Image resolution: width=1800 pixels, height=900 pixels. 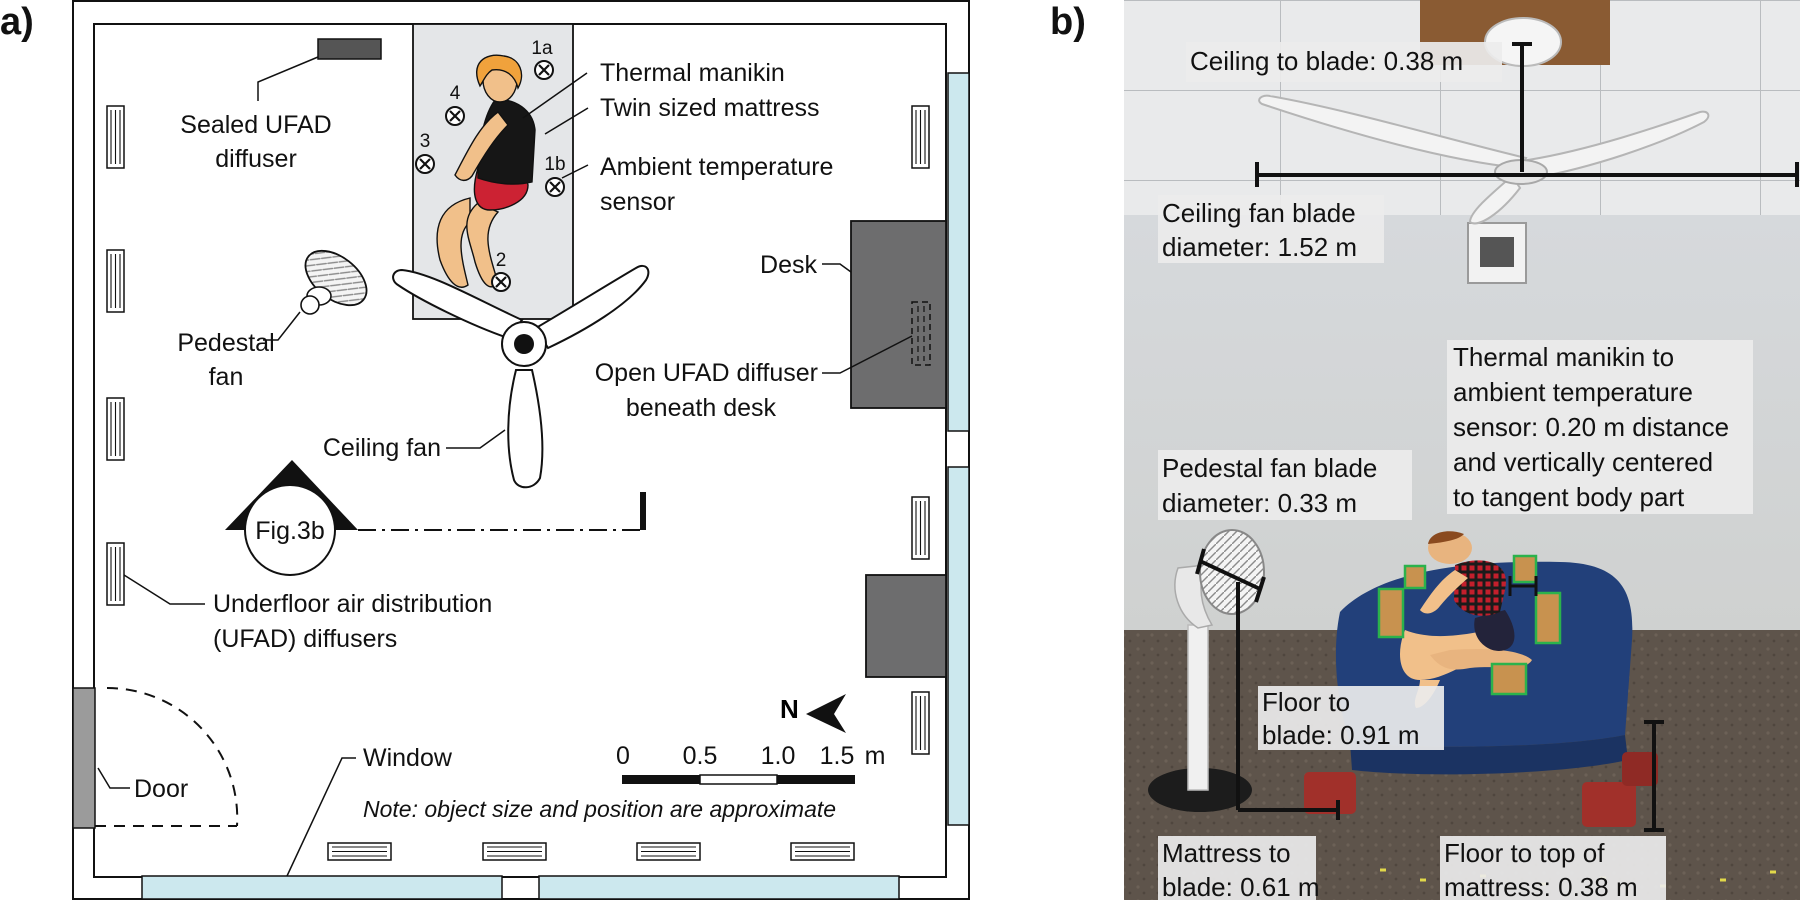 What do you see at coordinates (1489, 755) in the screenshot?
I see `mattress-side` at bounding box center [1489, 755].